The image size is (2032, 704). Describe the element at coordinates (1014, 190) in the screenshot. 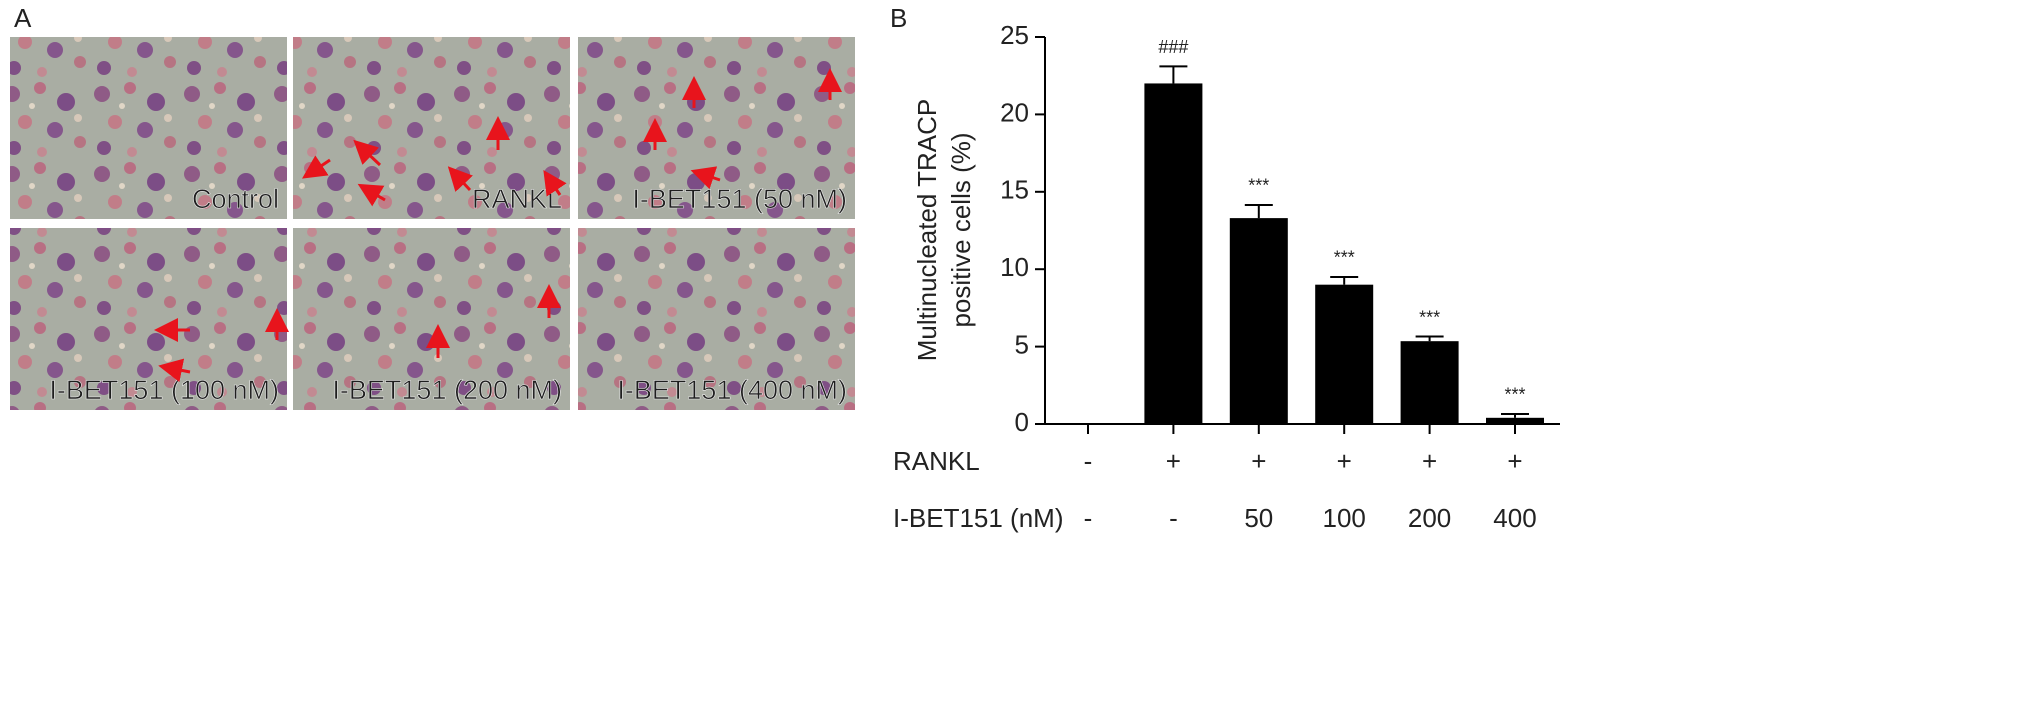

I see `y-tick-label: 15` at that location.